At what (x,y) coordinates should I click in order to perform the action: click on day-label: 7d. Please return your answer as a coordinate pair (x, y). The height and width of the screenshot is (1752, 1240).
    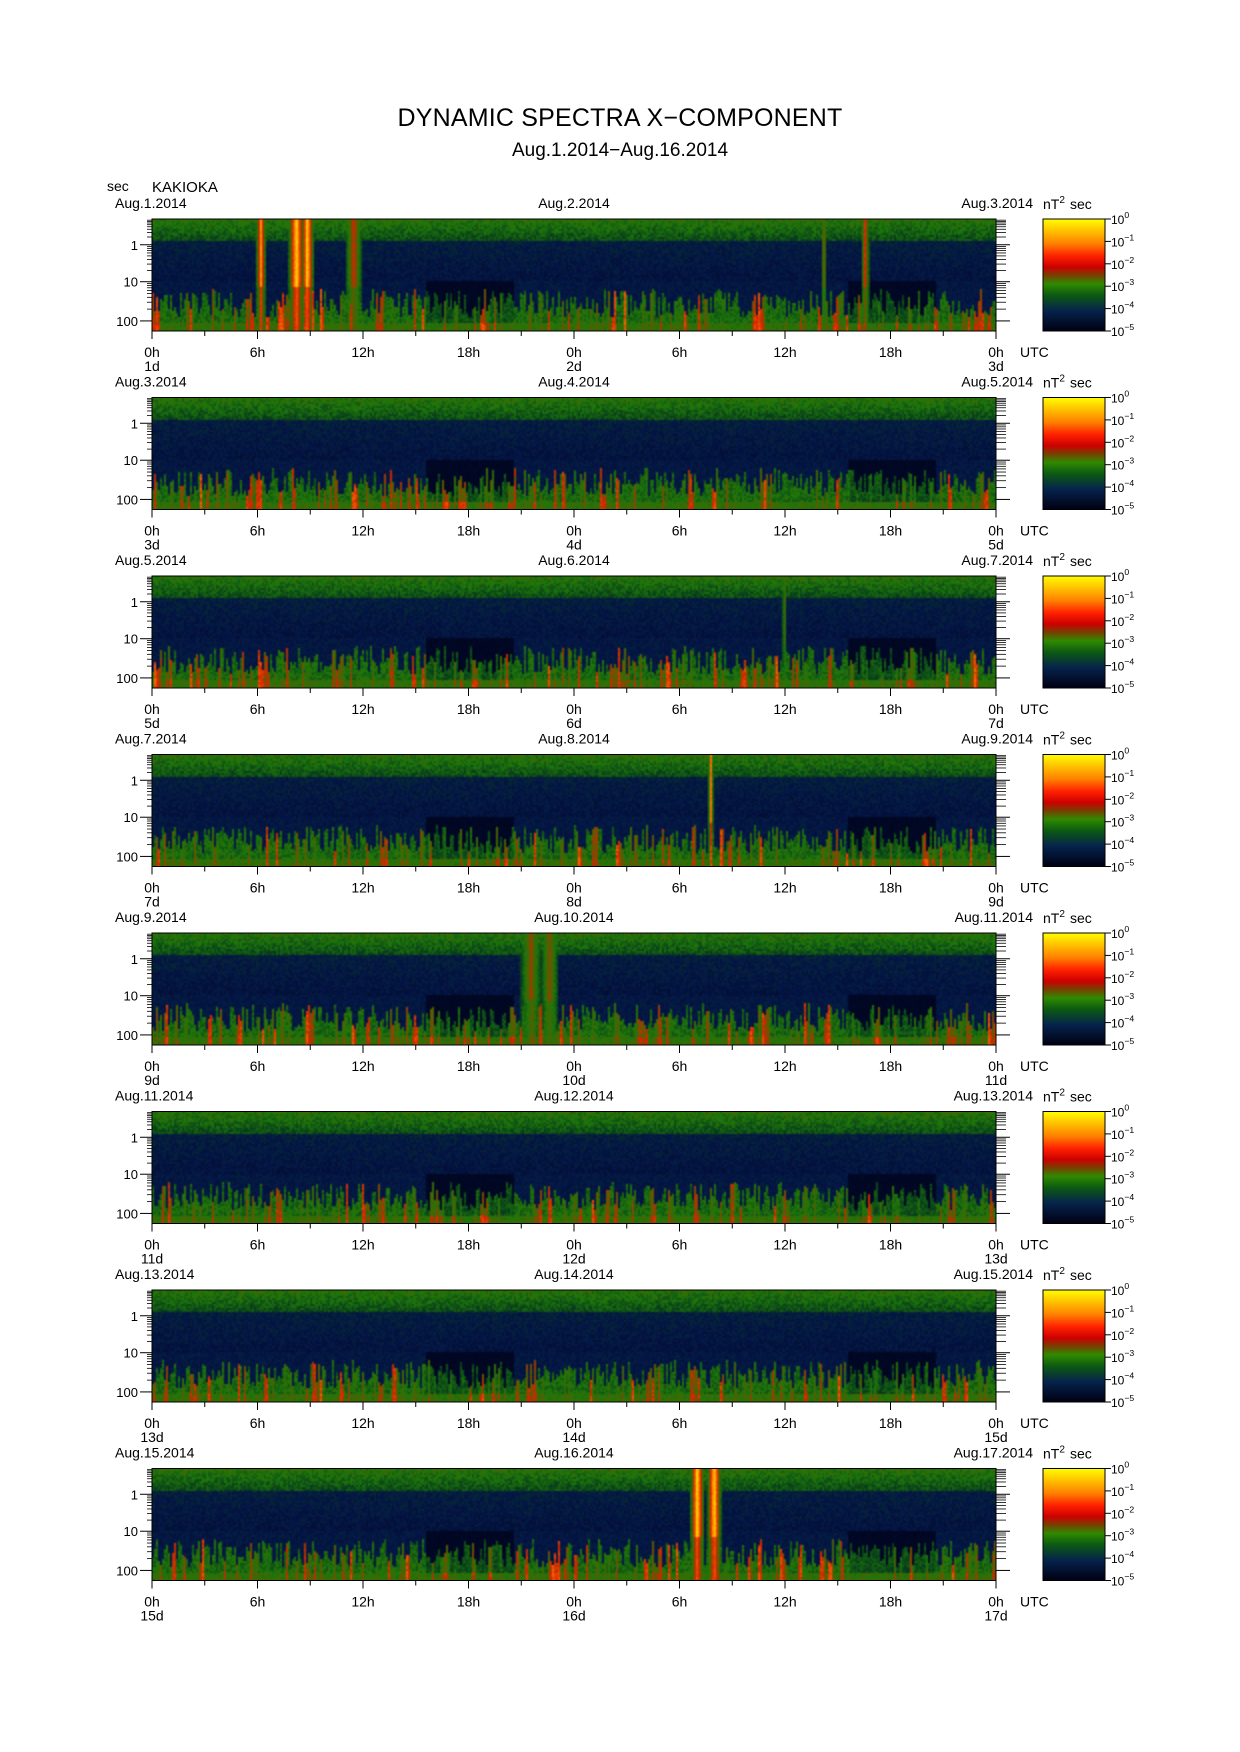
    Looking at the image, I should click on (152, 902).